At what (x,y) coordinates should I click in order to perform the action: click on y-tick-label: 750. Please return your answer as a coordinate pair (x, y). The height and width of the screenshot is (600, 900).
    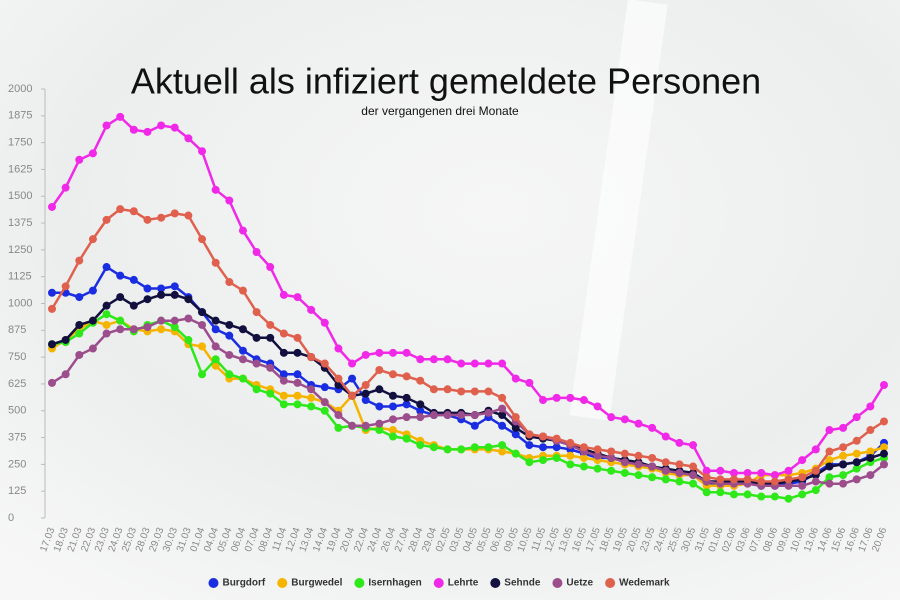
    Looking at the image, I should click on (17, 357).